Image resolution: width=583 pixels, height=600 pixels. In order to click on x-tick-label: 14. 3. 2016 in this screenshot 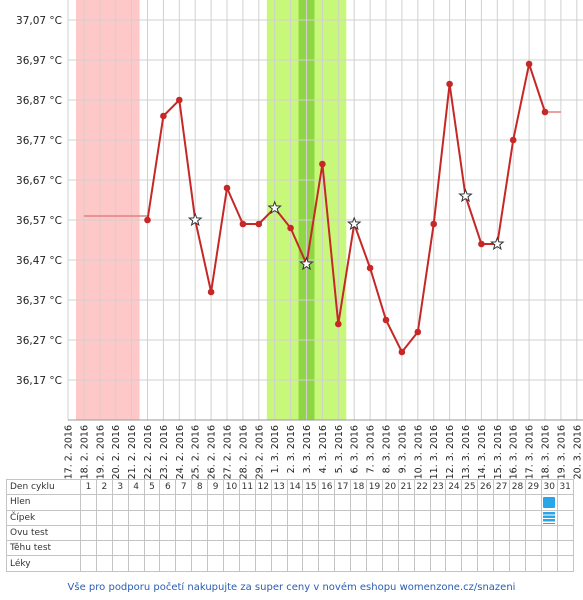, I will do `click(482, 452)`.